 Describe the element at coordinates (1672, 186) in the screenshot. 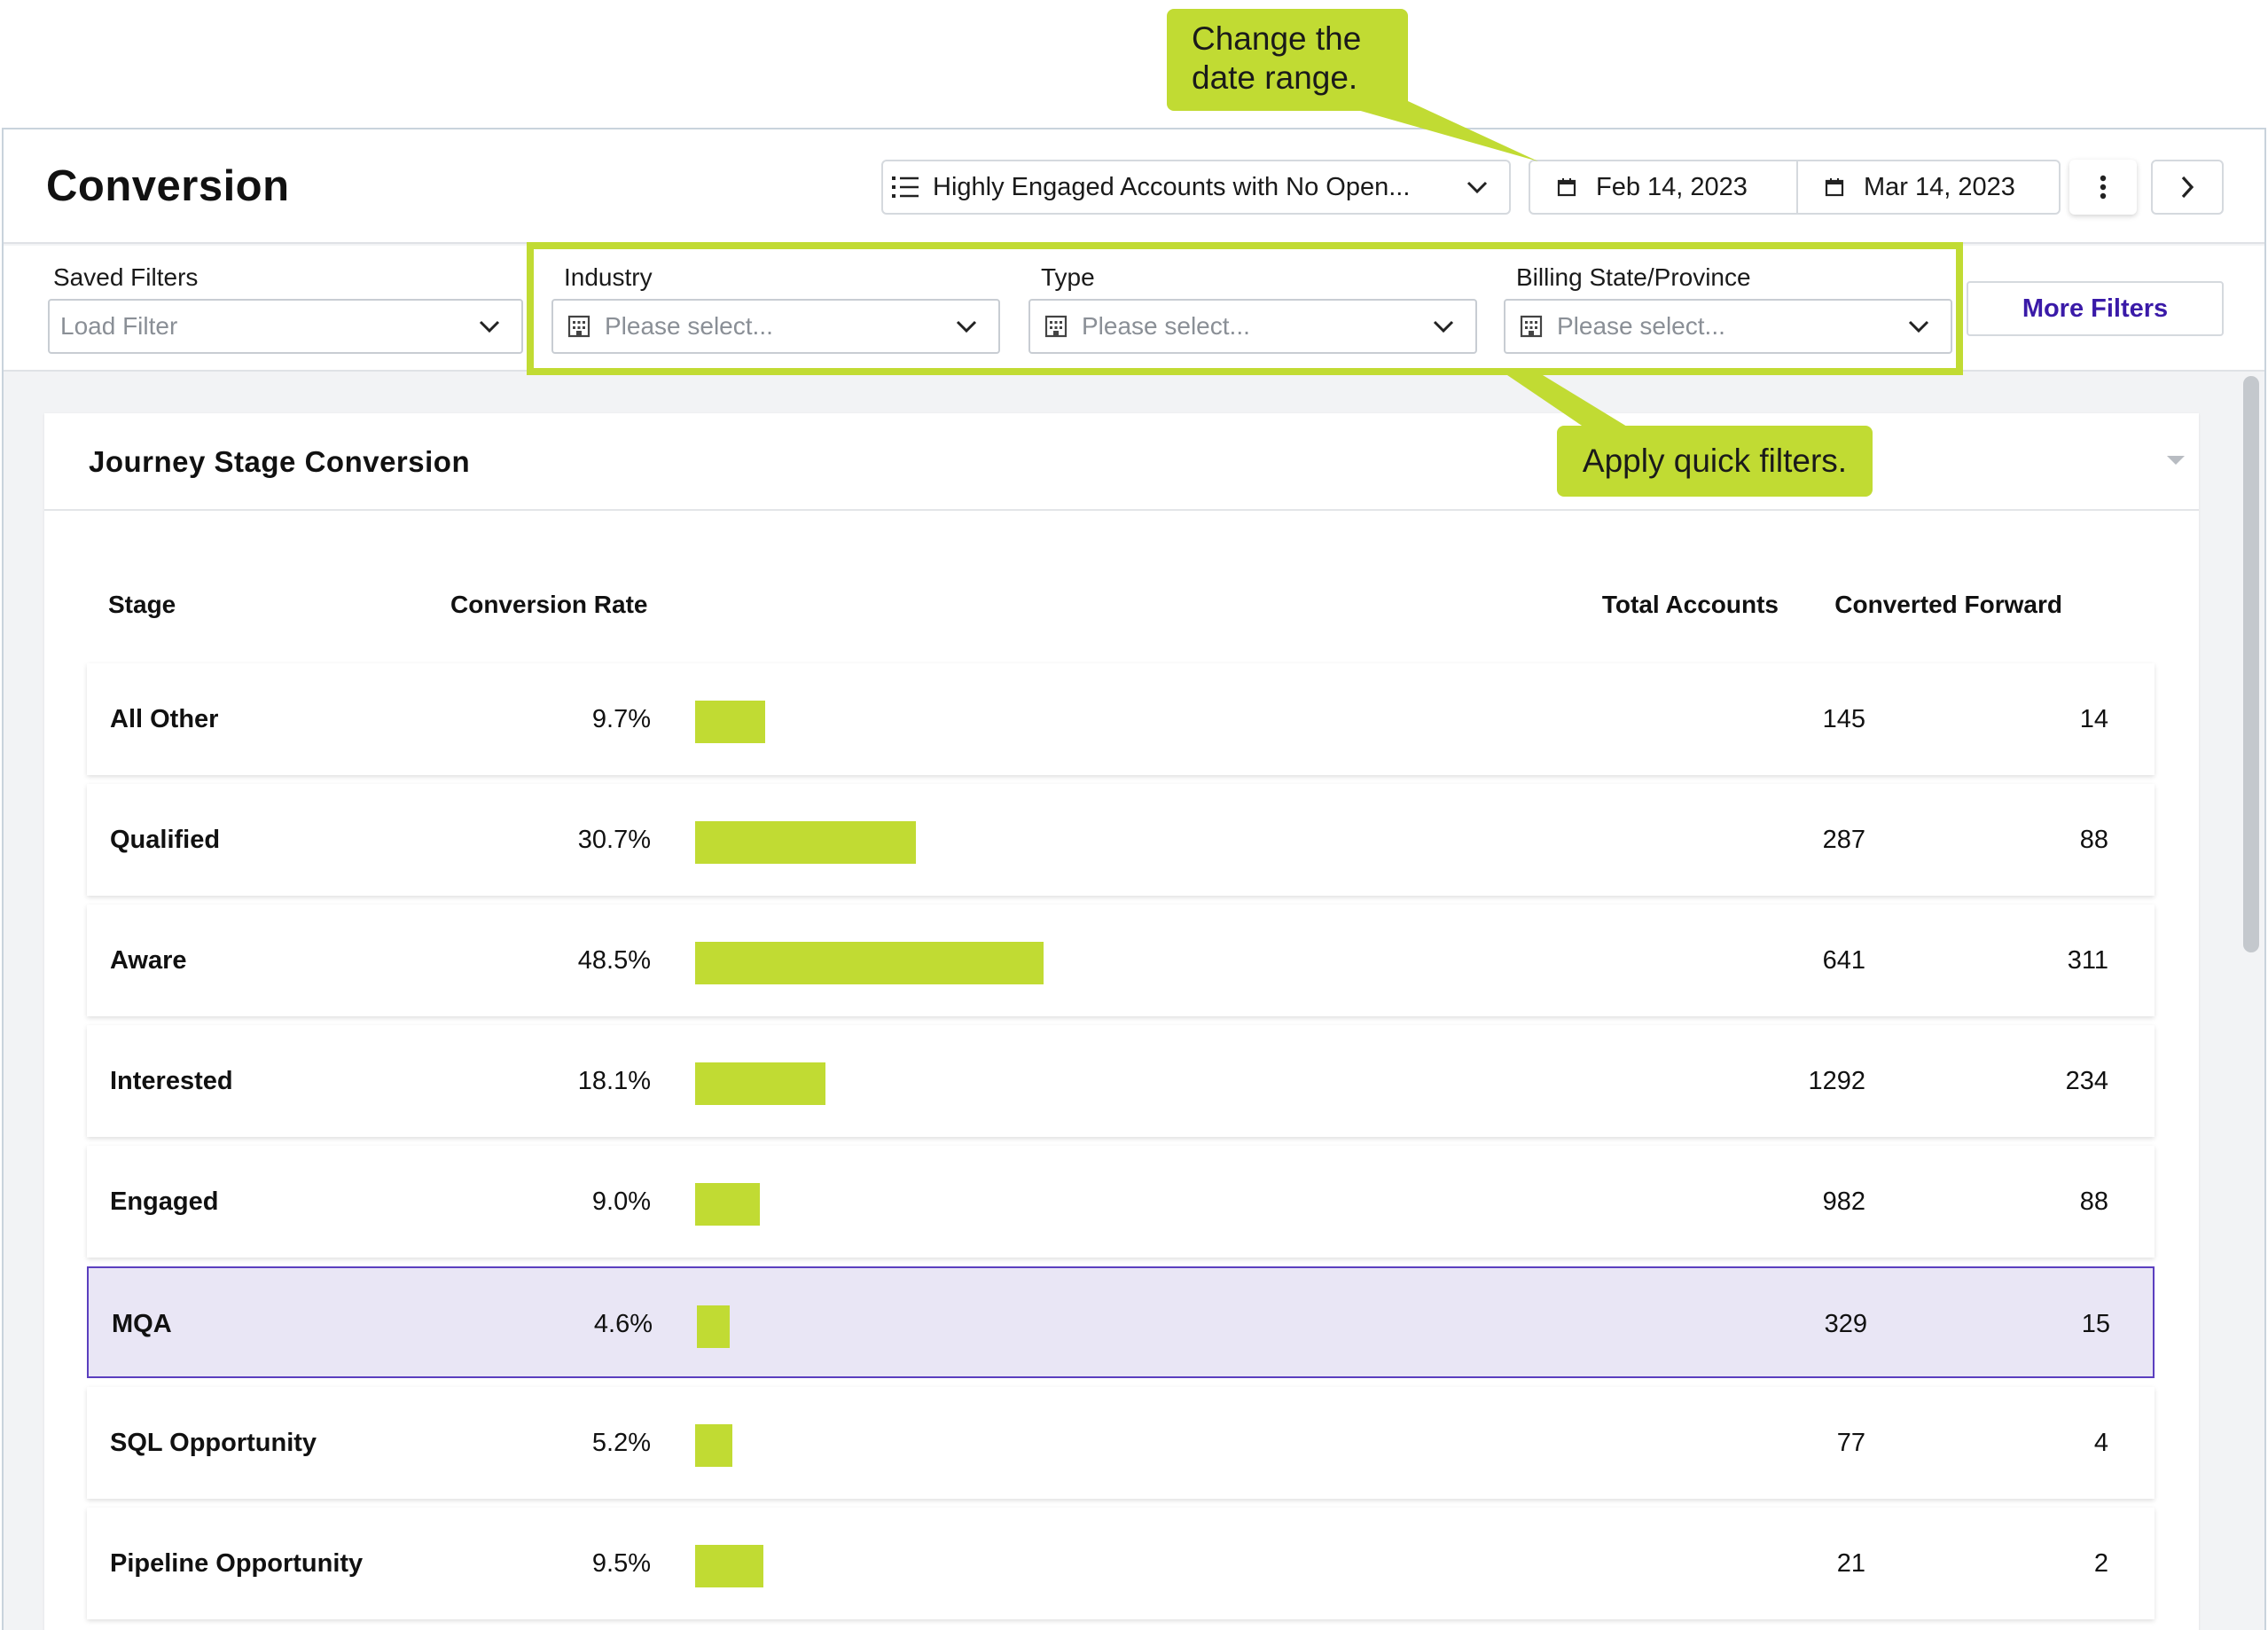

I see `start-date: Feb 14, 2023` at that location.